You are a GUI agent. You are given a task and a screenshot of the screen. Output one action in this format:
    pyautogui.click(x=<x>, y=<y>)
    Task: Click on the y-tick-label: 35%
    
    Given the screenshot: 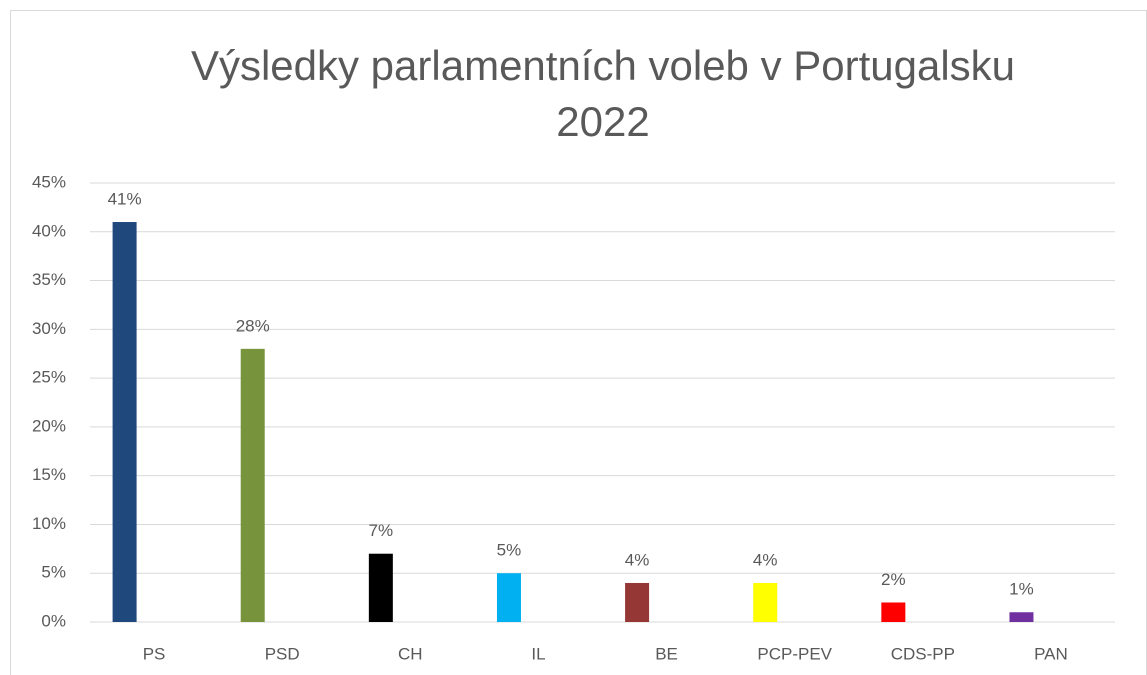 What is the action you would take?
    pyautogui.click(x=49, y=279)
    